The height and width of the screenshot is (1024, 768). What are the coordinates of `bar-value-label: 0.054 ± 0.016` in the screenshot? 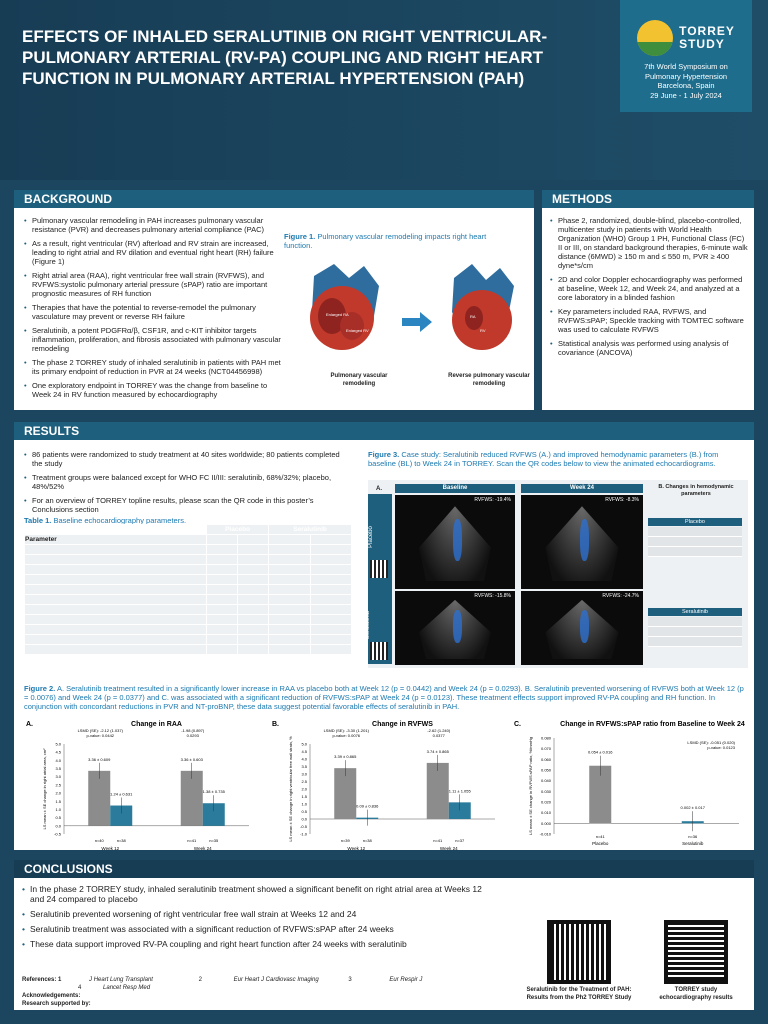 It's located at (600, 752).